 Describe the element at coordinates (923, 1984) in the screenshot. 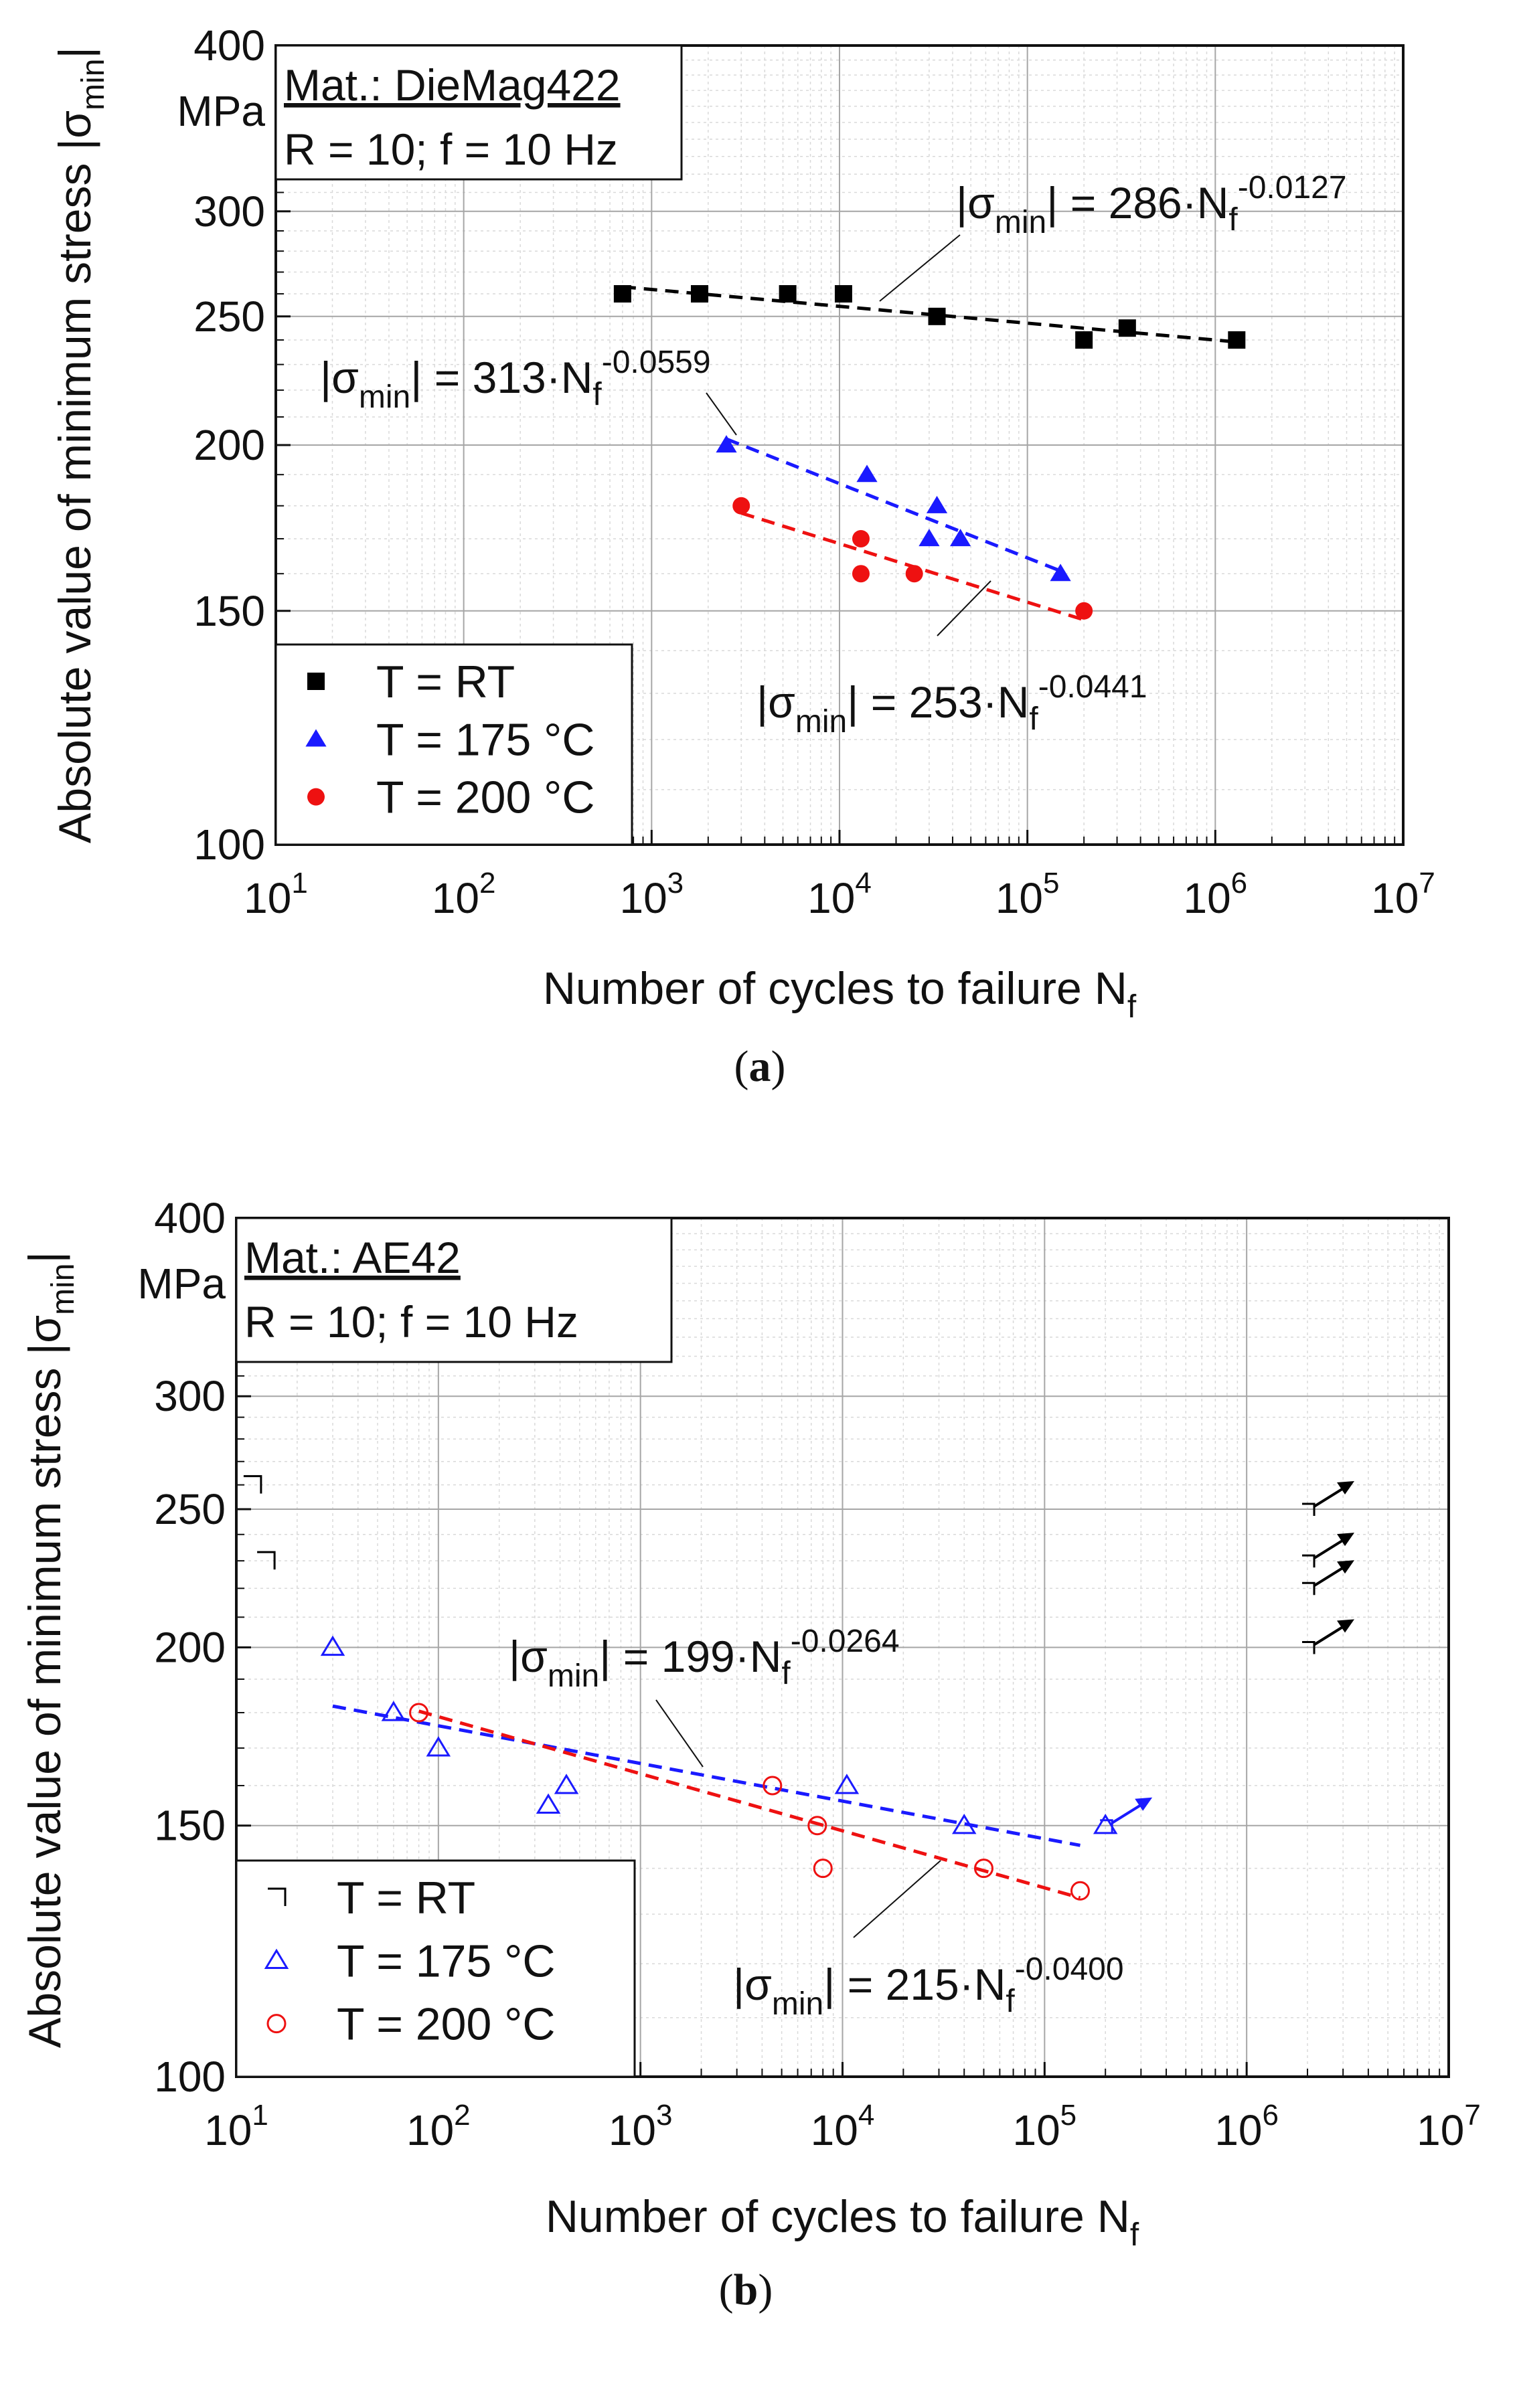

I see `fit-coefficient: 215` at that location.